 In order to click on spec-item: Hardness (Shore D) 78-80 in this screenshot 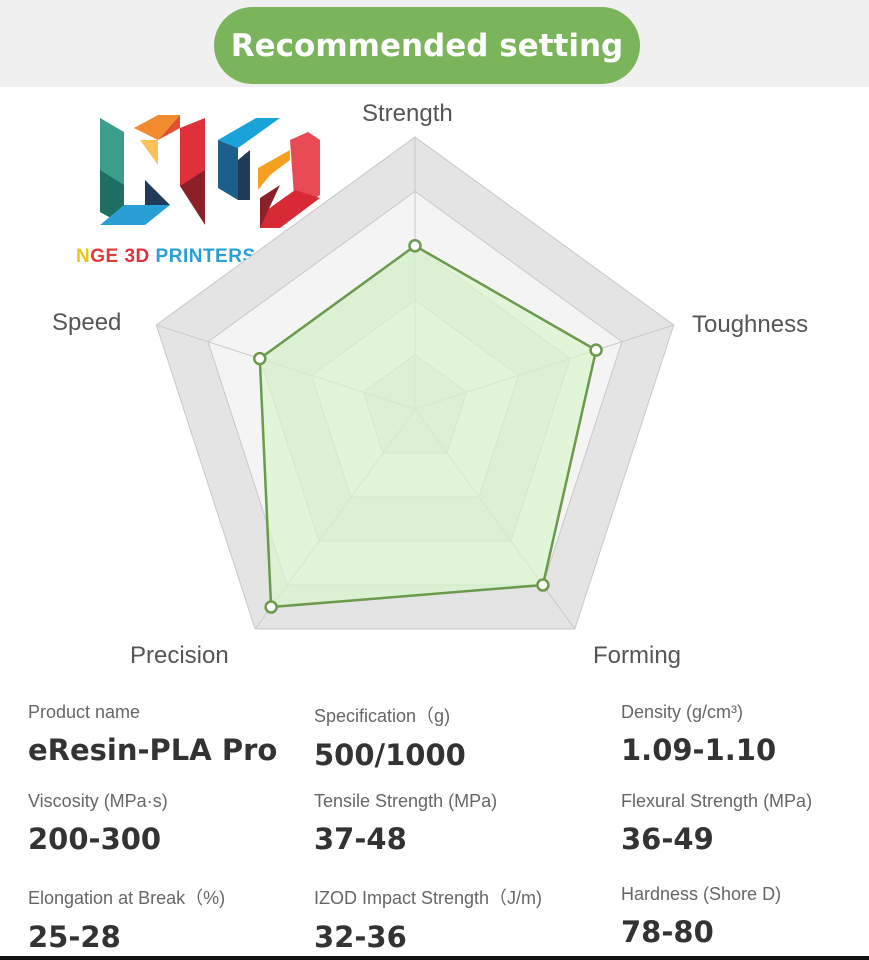, I will do `click(701, 916)`.